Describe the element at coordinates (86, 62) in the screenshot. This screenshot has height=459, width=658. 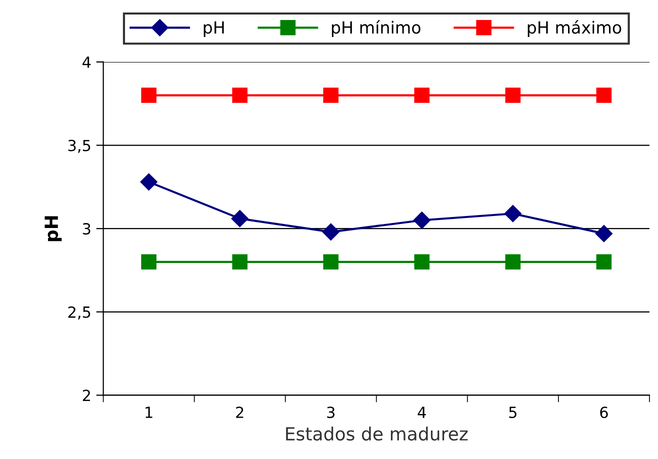
I see `y-tick-label: 4` at that location.